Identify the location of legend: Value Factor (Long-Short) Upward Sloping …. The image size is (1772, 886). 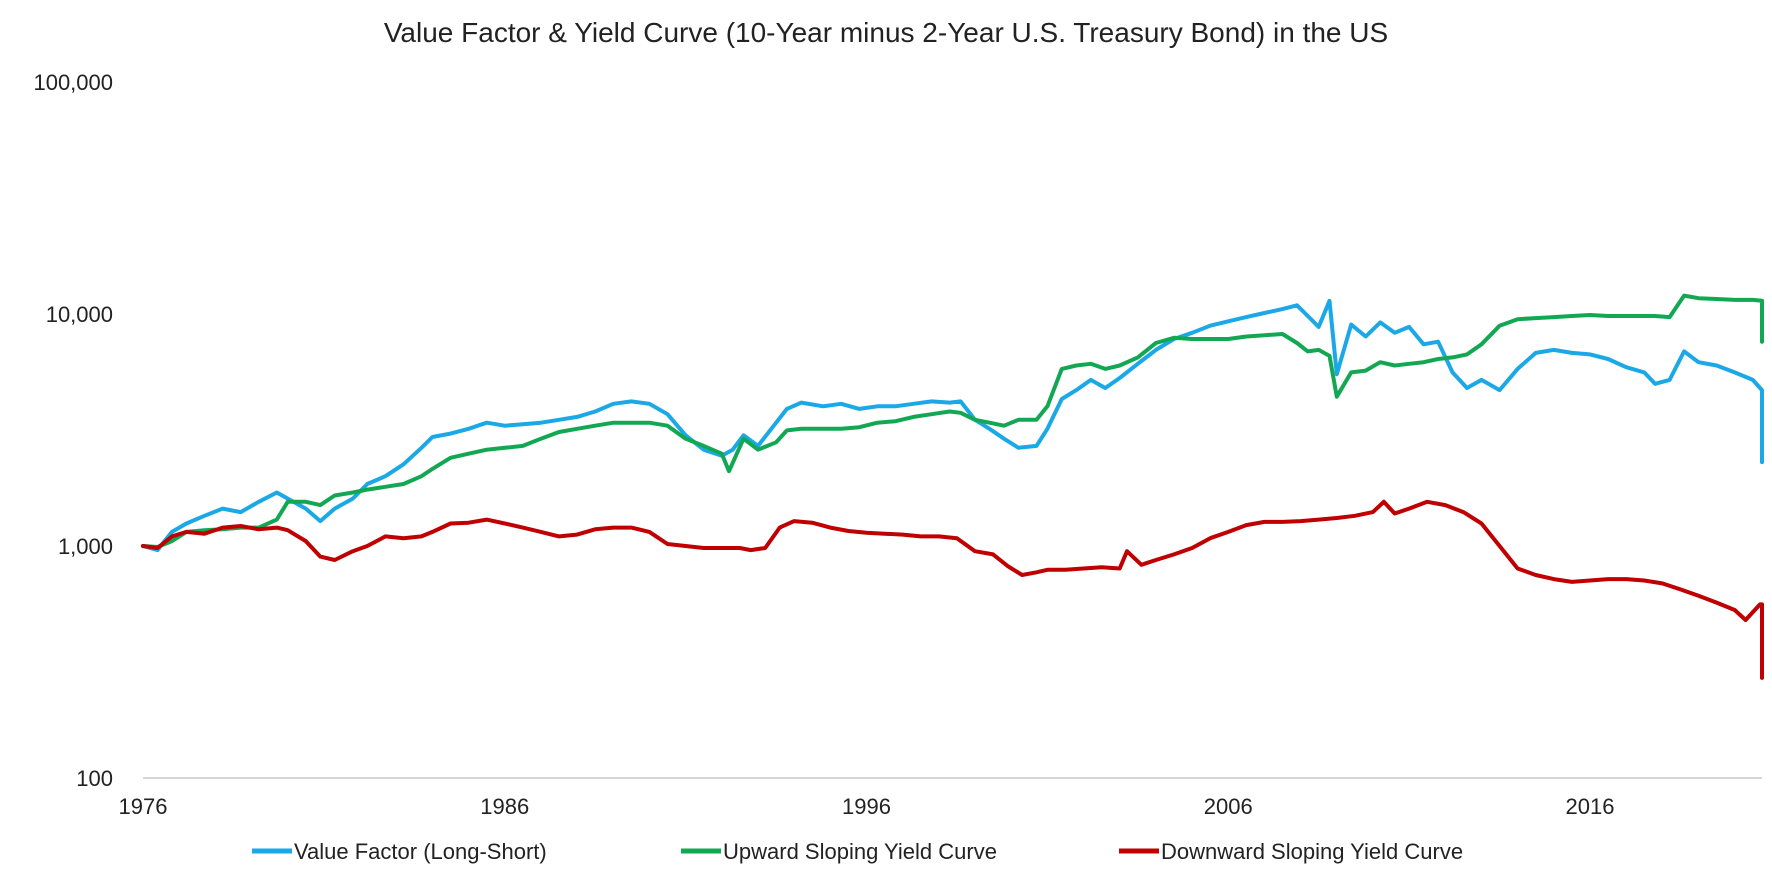
(857, 851).